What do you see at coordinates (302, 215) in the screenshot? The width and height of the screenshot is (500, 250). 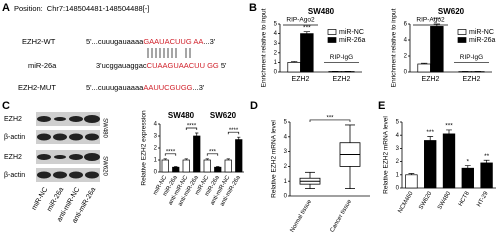 I see `x-tick-label: Normal tissue` at bounding box center [302, 215].